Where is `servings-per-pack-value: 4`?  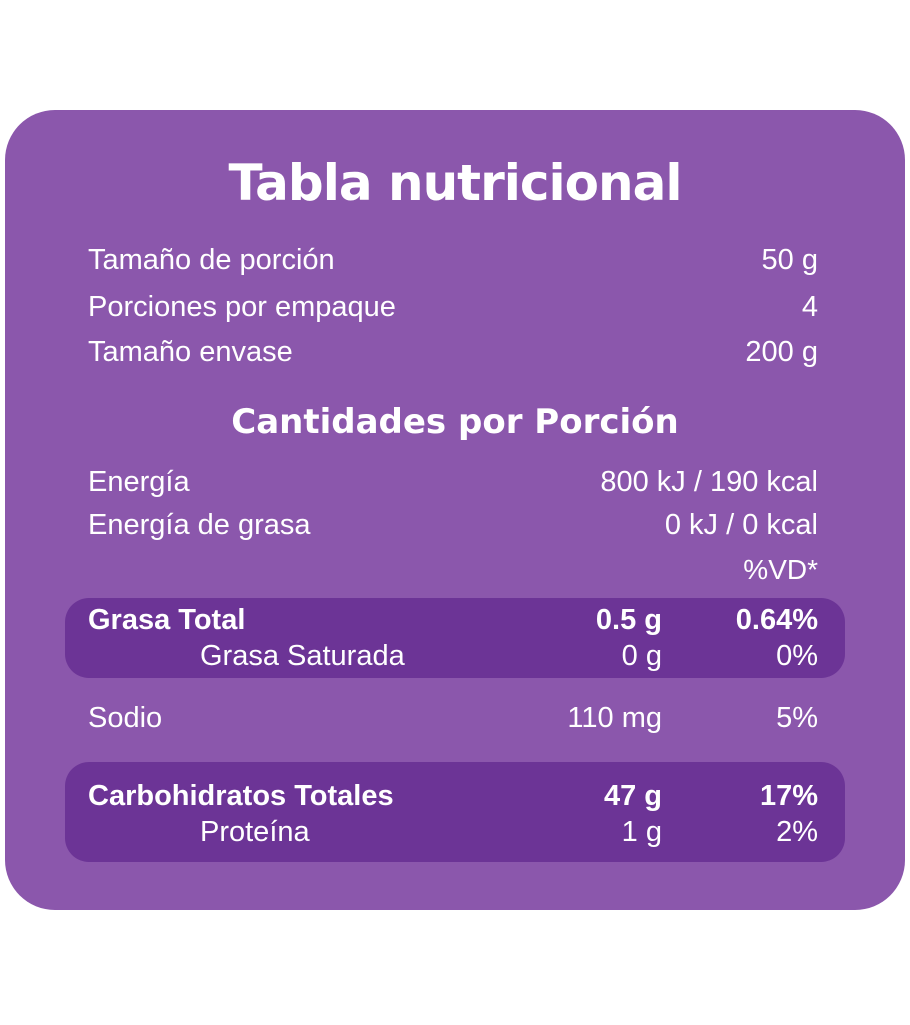 servings-per-pack-value: 4 is located at coordinates (809, 306).